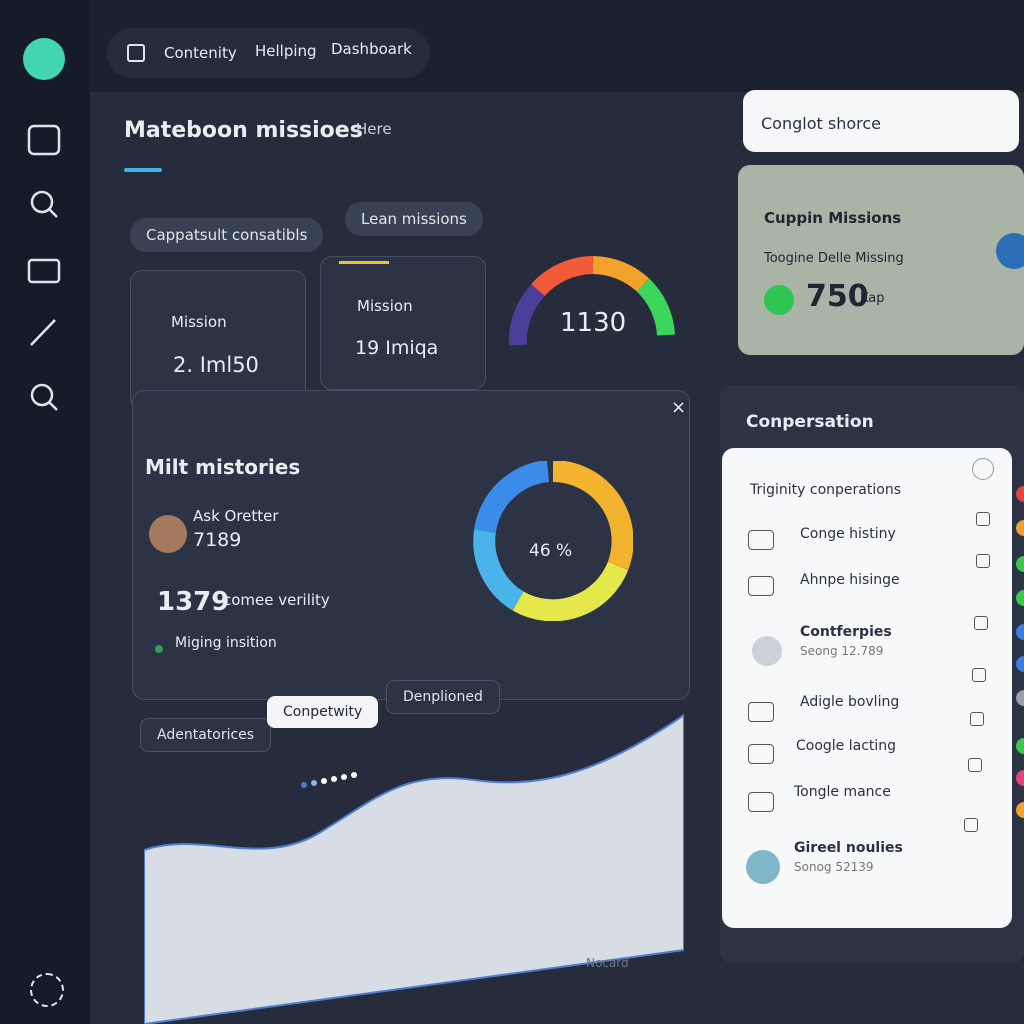 The image size is (1024, 1024). What do you see at coordinates (810, 422) in the screenshot?
I see `section-title: Conpersation` at bounding box center [810, 422].